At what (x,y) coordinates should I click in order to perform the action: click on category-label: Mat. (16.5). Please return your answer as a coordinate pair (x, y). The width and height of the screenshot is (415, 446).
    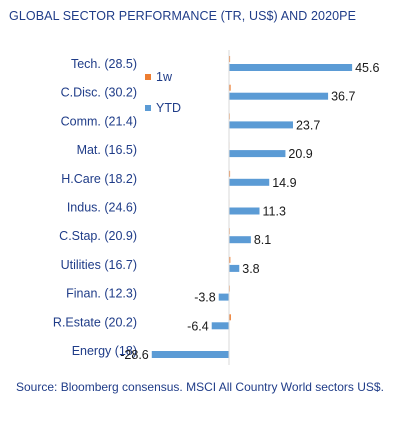
    Looking at the image, I should click on (107, 150).